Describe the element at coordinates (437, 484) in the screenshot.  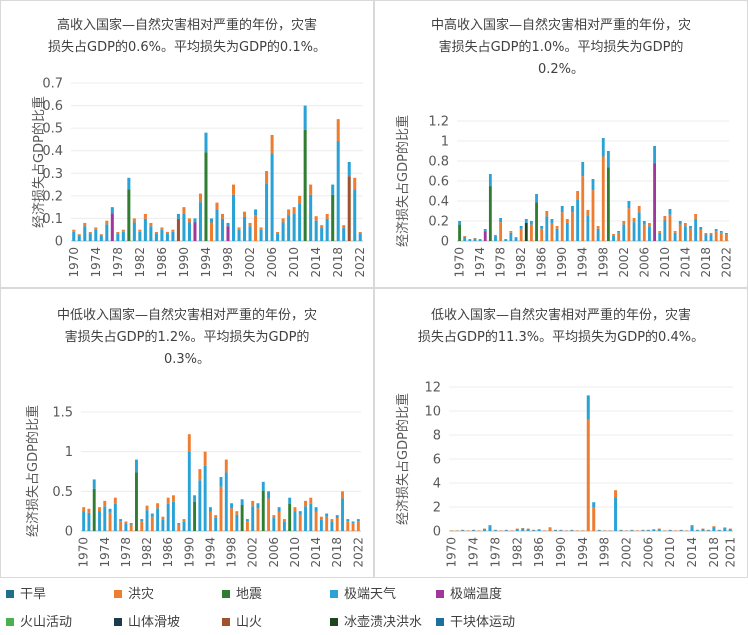
I see `y-tick-label: 4` at that location.